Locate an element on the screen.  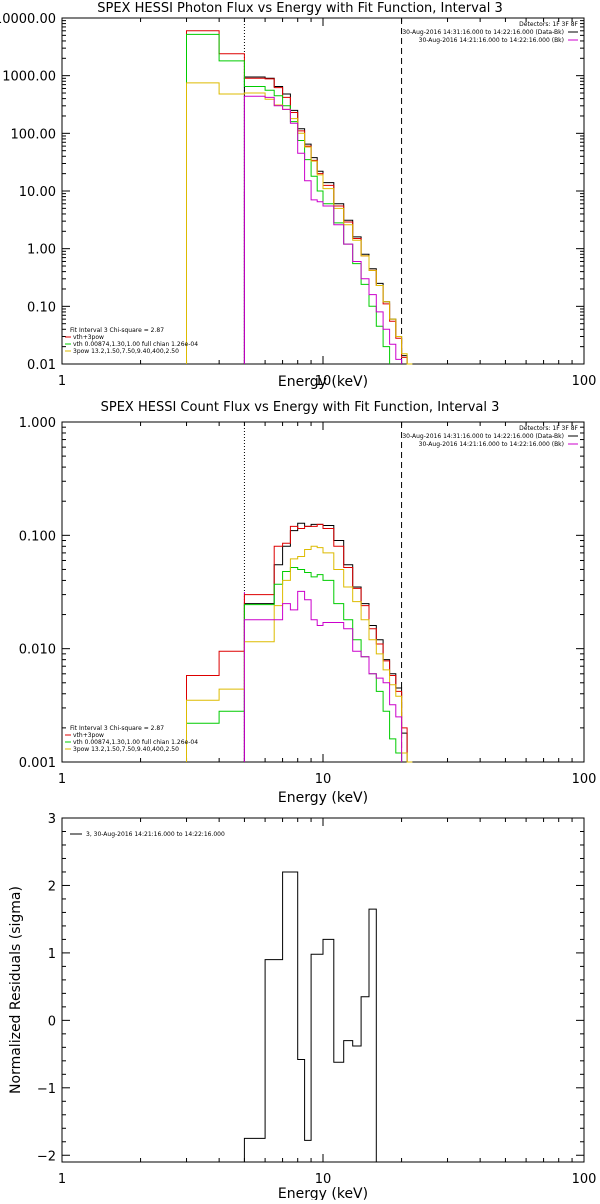
y-tick-label: 1.000 is located at coordinates (37, 423).